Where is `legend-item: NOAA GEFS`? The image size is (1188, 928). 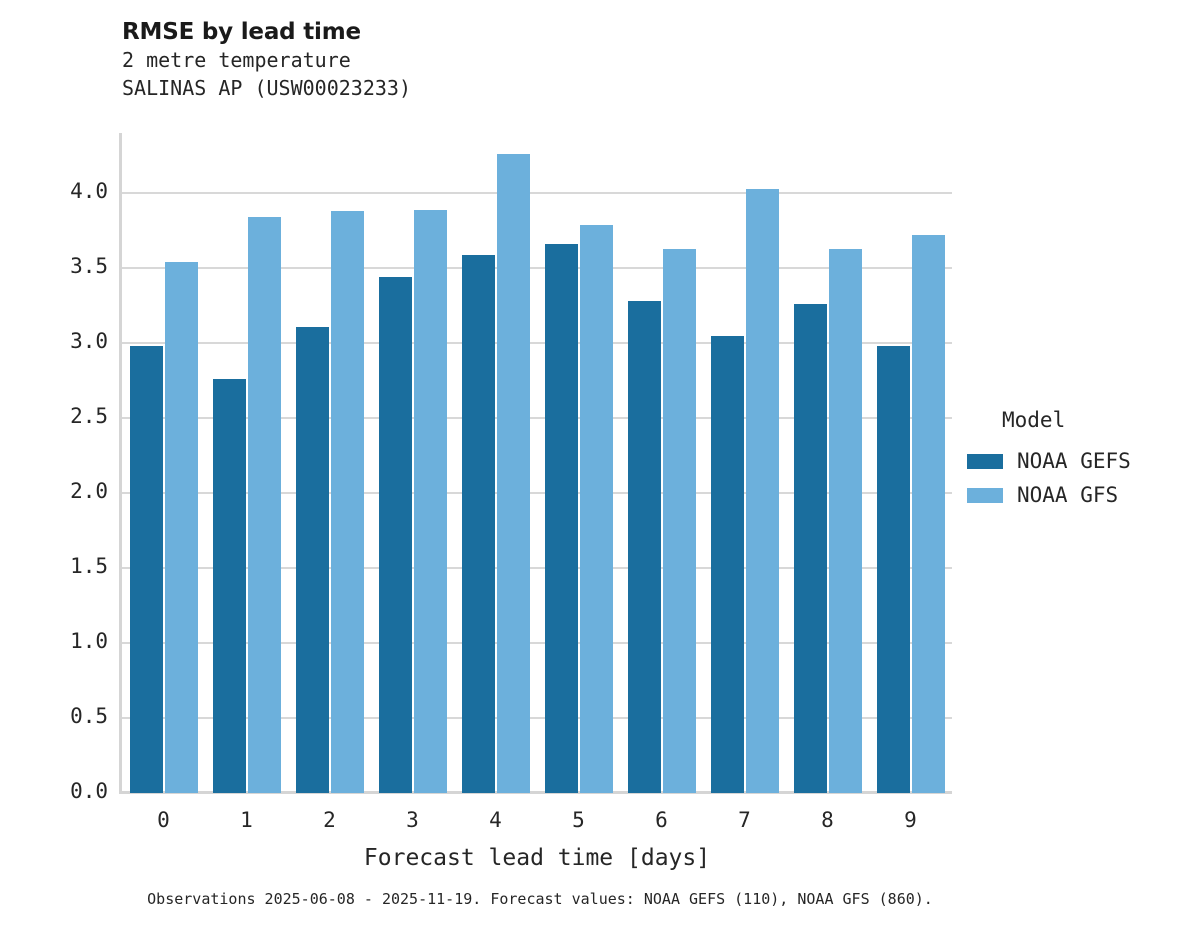
legend-item: NOAA GEFS is located at coordinates (1074, 461).